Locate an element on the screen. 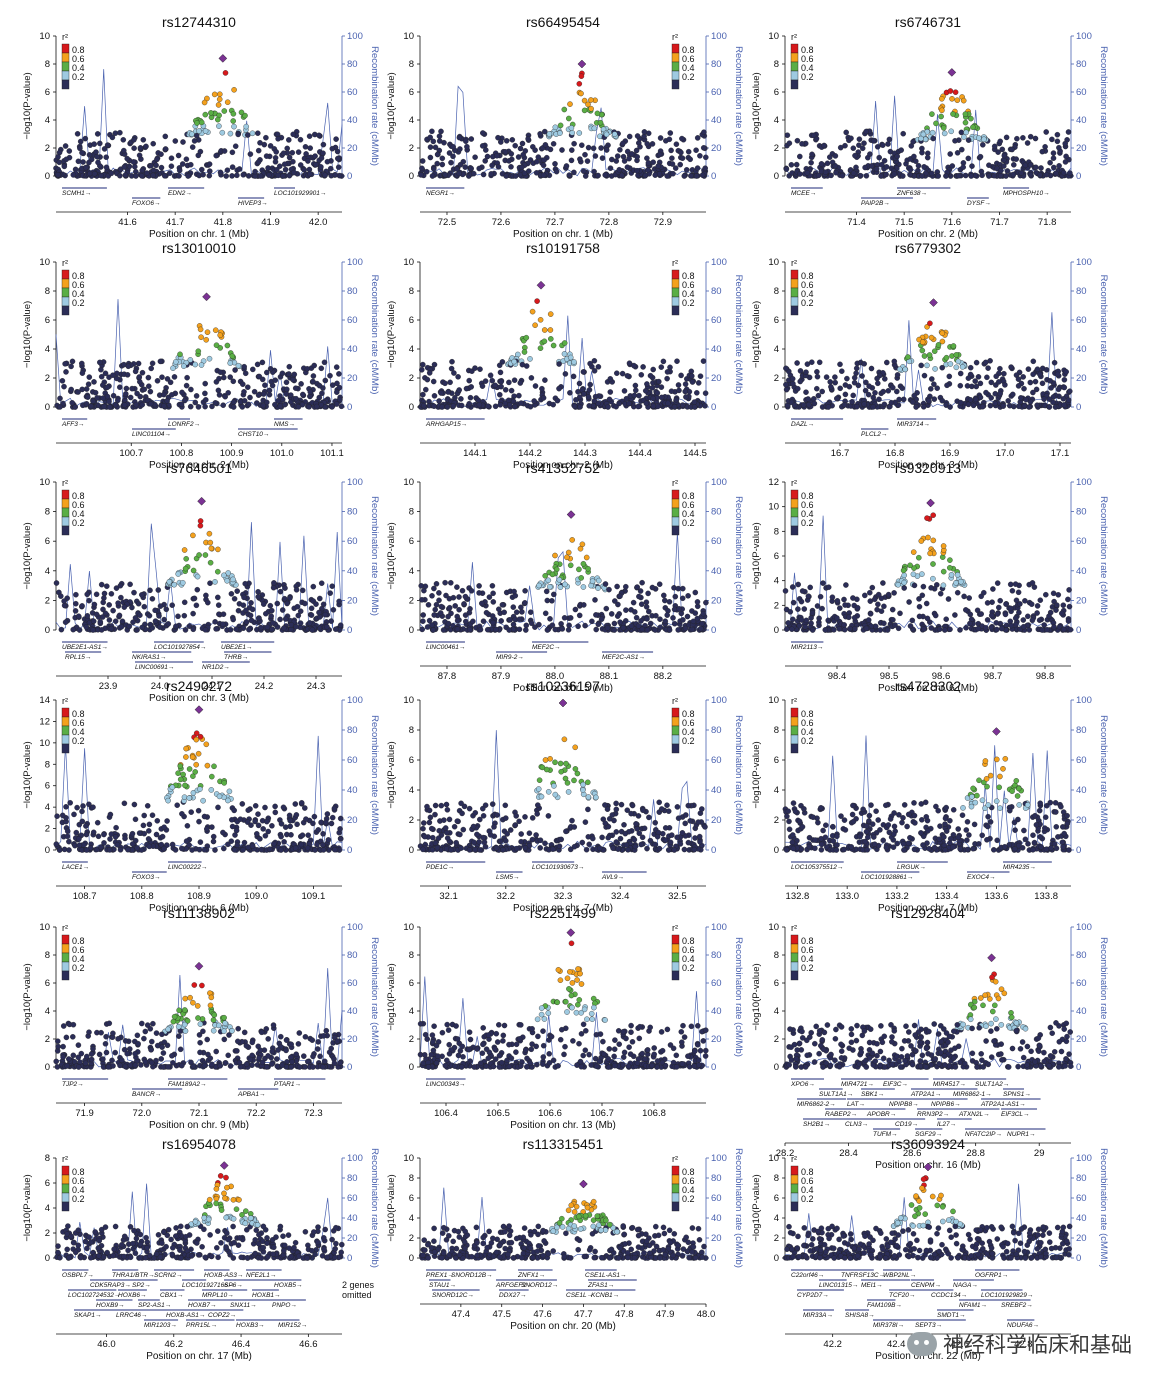 This screenshot has height=1393, width=1176. panel-title: rs13010010 is located at coordinates (199, 248).